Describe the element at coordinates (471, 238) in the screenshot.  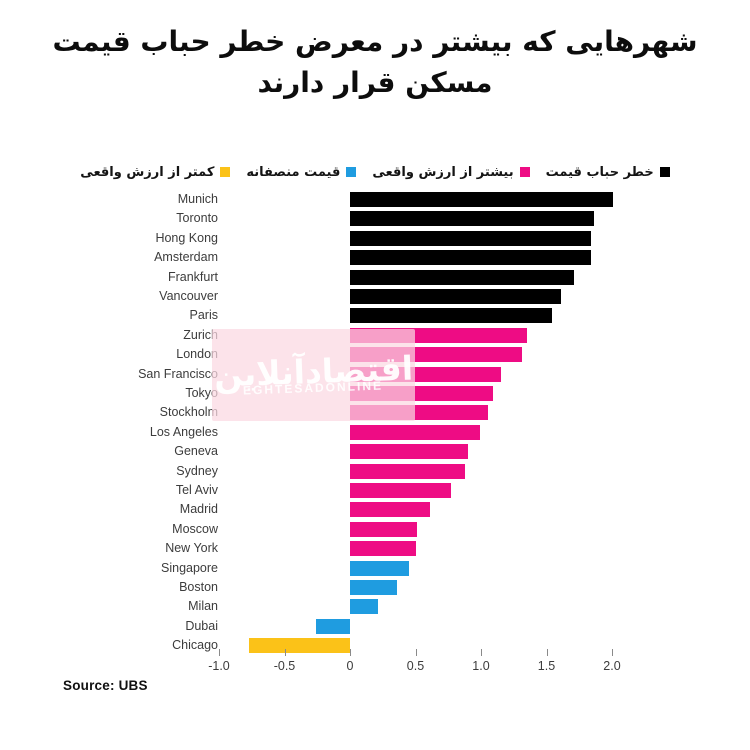
I see `bar-hong-kong` at that location.